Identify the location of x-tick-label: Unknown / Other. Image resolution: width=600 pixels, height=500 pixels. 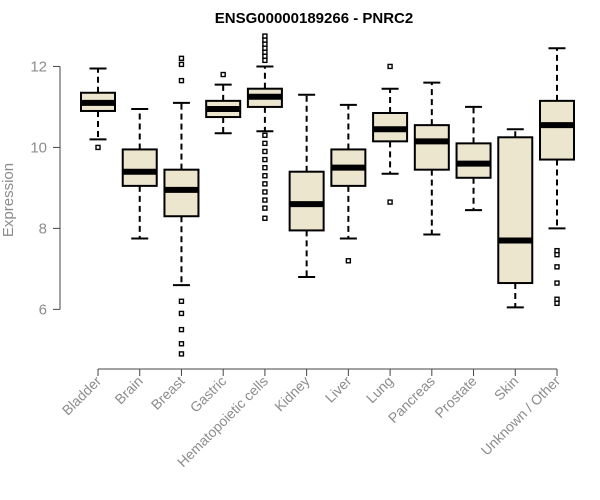
(521, 416).